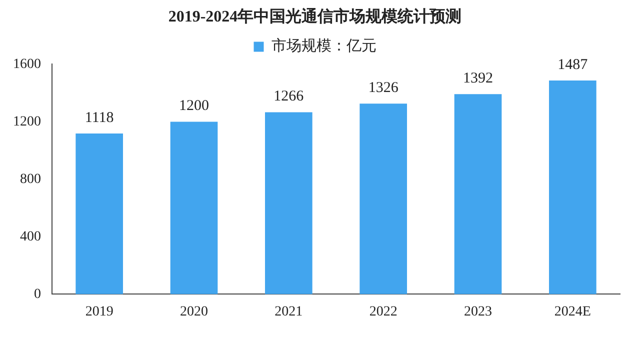  Describe the element at coordinates (572, 312) in the screenshot. I see `x-tick-label: 2024E` at that location.